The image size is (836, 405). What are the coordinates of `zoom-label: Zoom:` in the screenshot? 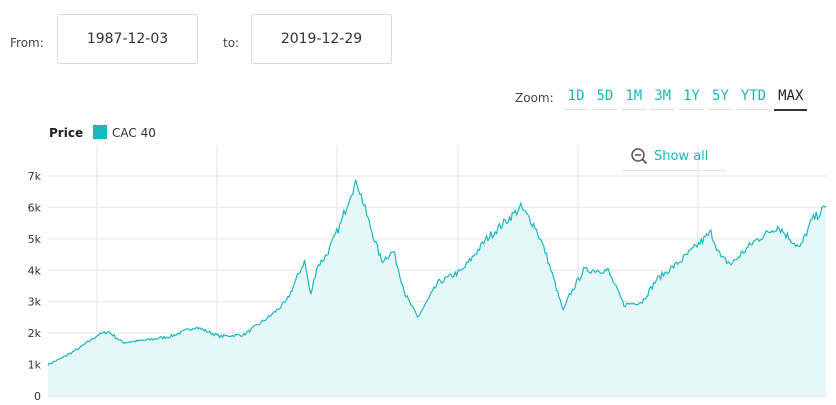 It's located at (534, 98).